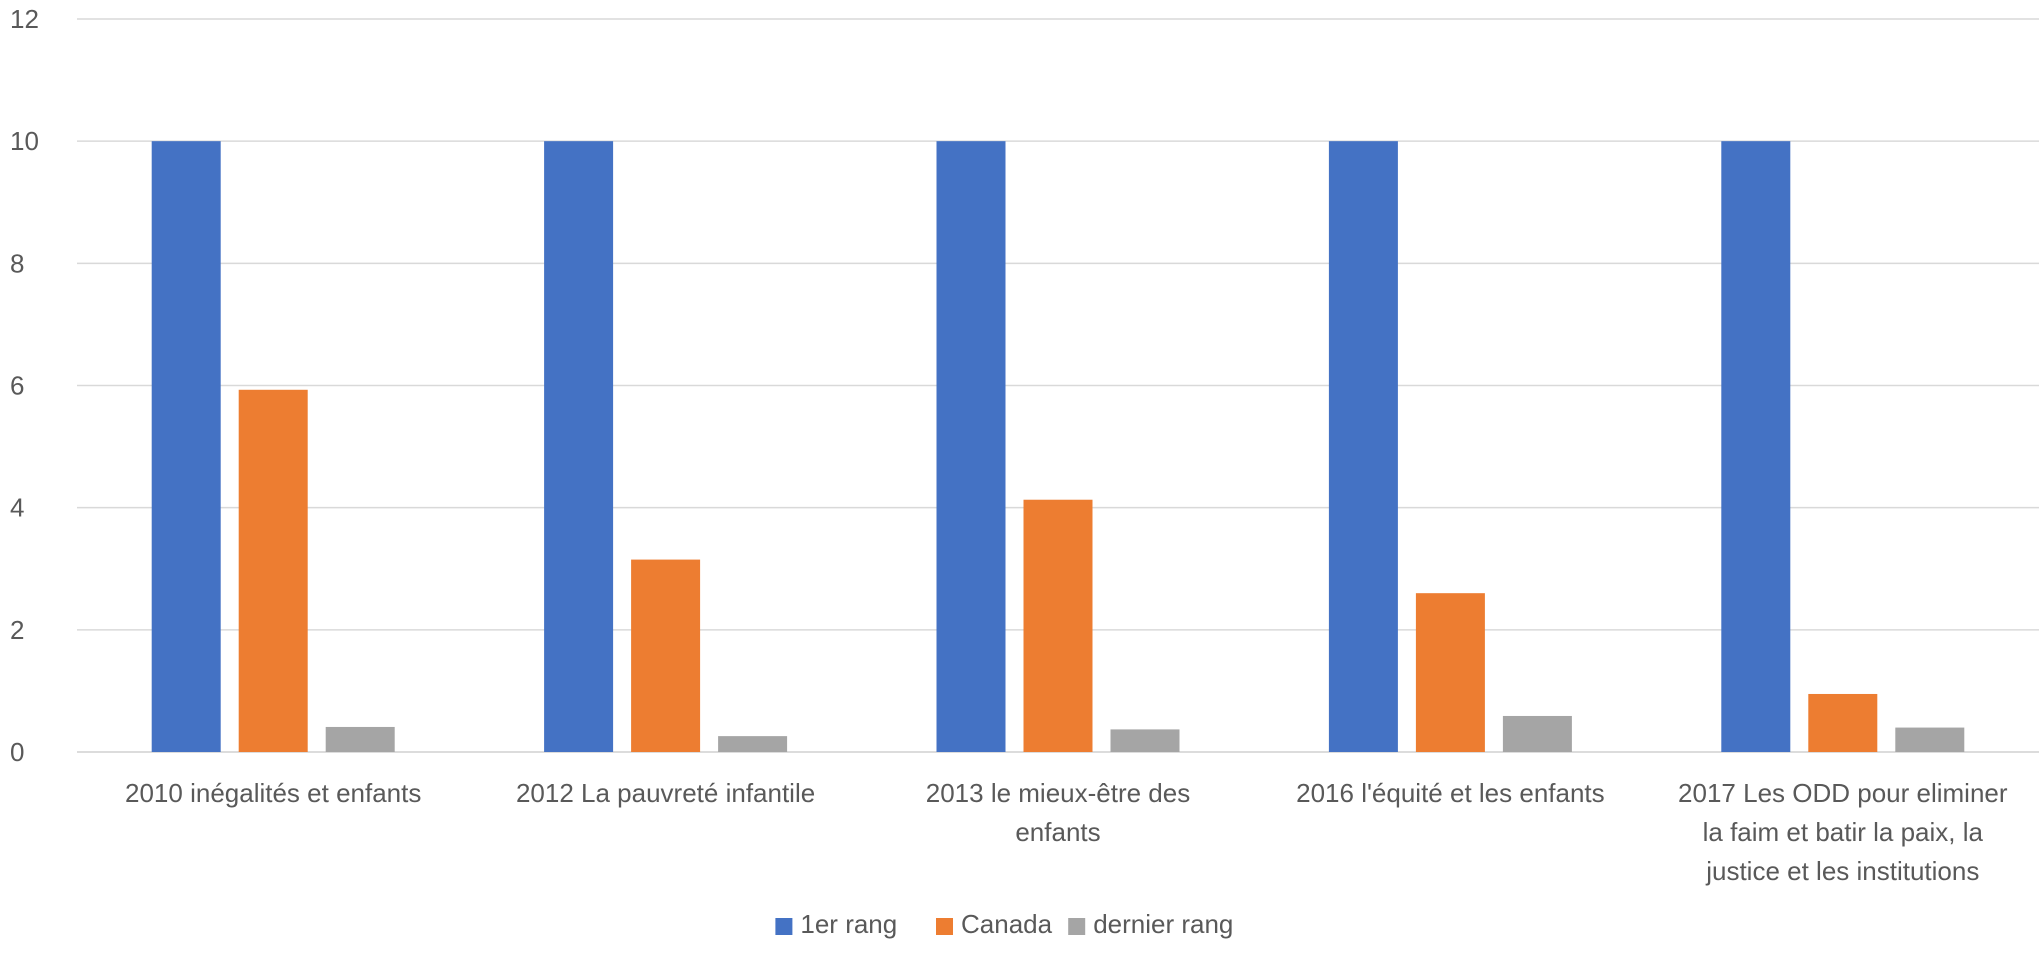  What do you see at coordinates (1058, 793) in the screenshot?
I see `x-tick-label: 2013 le mieux-être des` at bounding box center [1058, 793].